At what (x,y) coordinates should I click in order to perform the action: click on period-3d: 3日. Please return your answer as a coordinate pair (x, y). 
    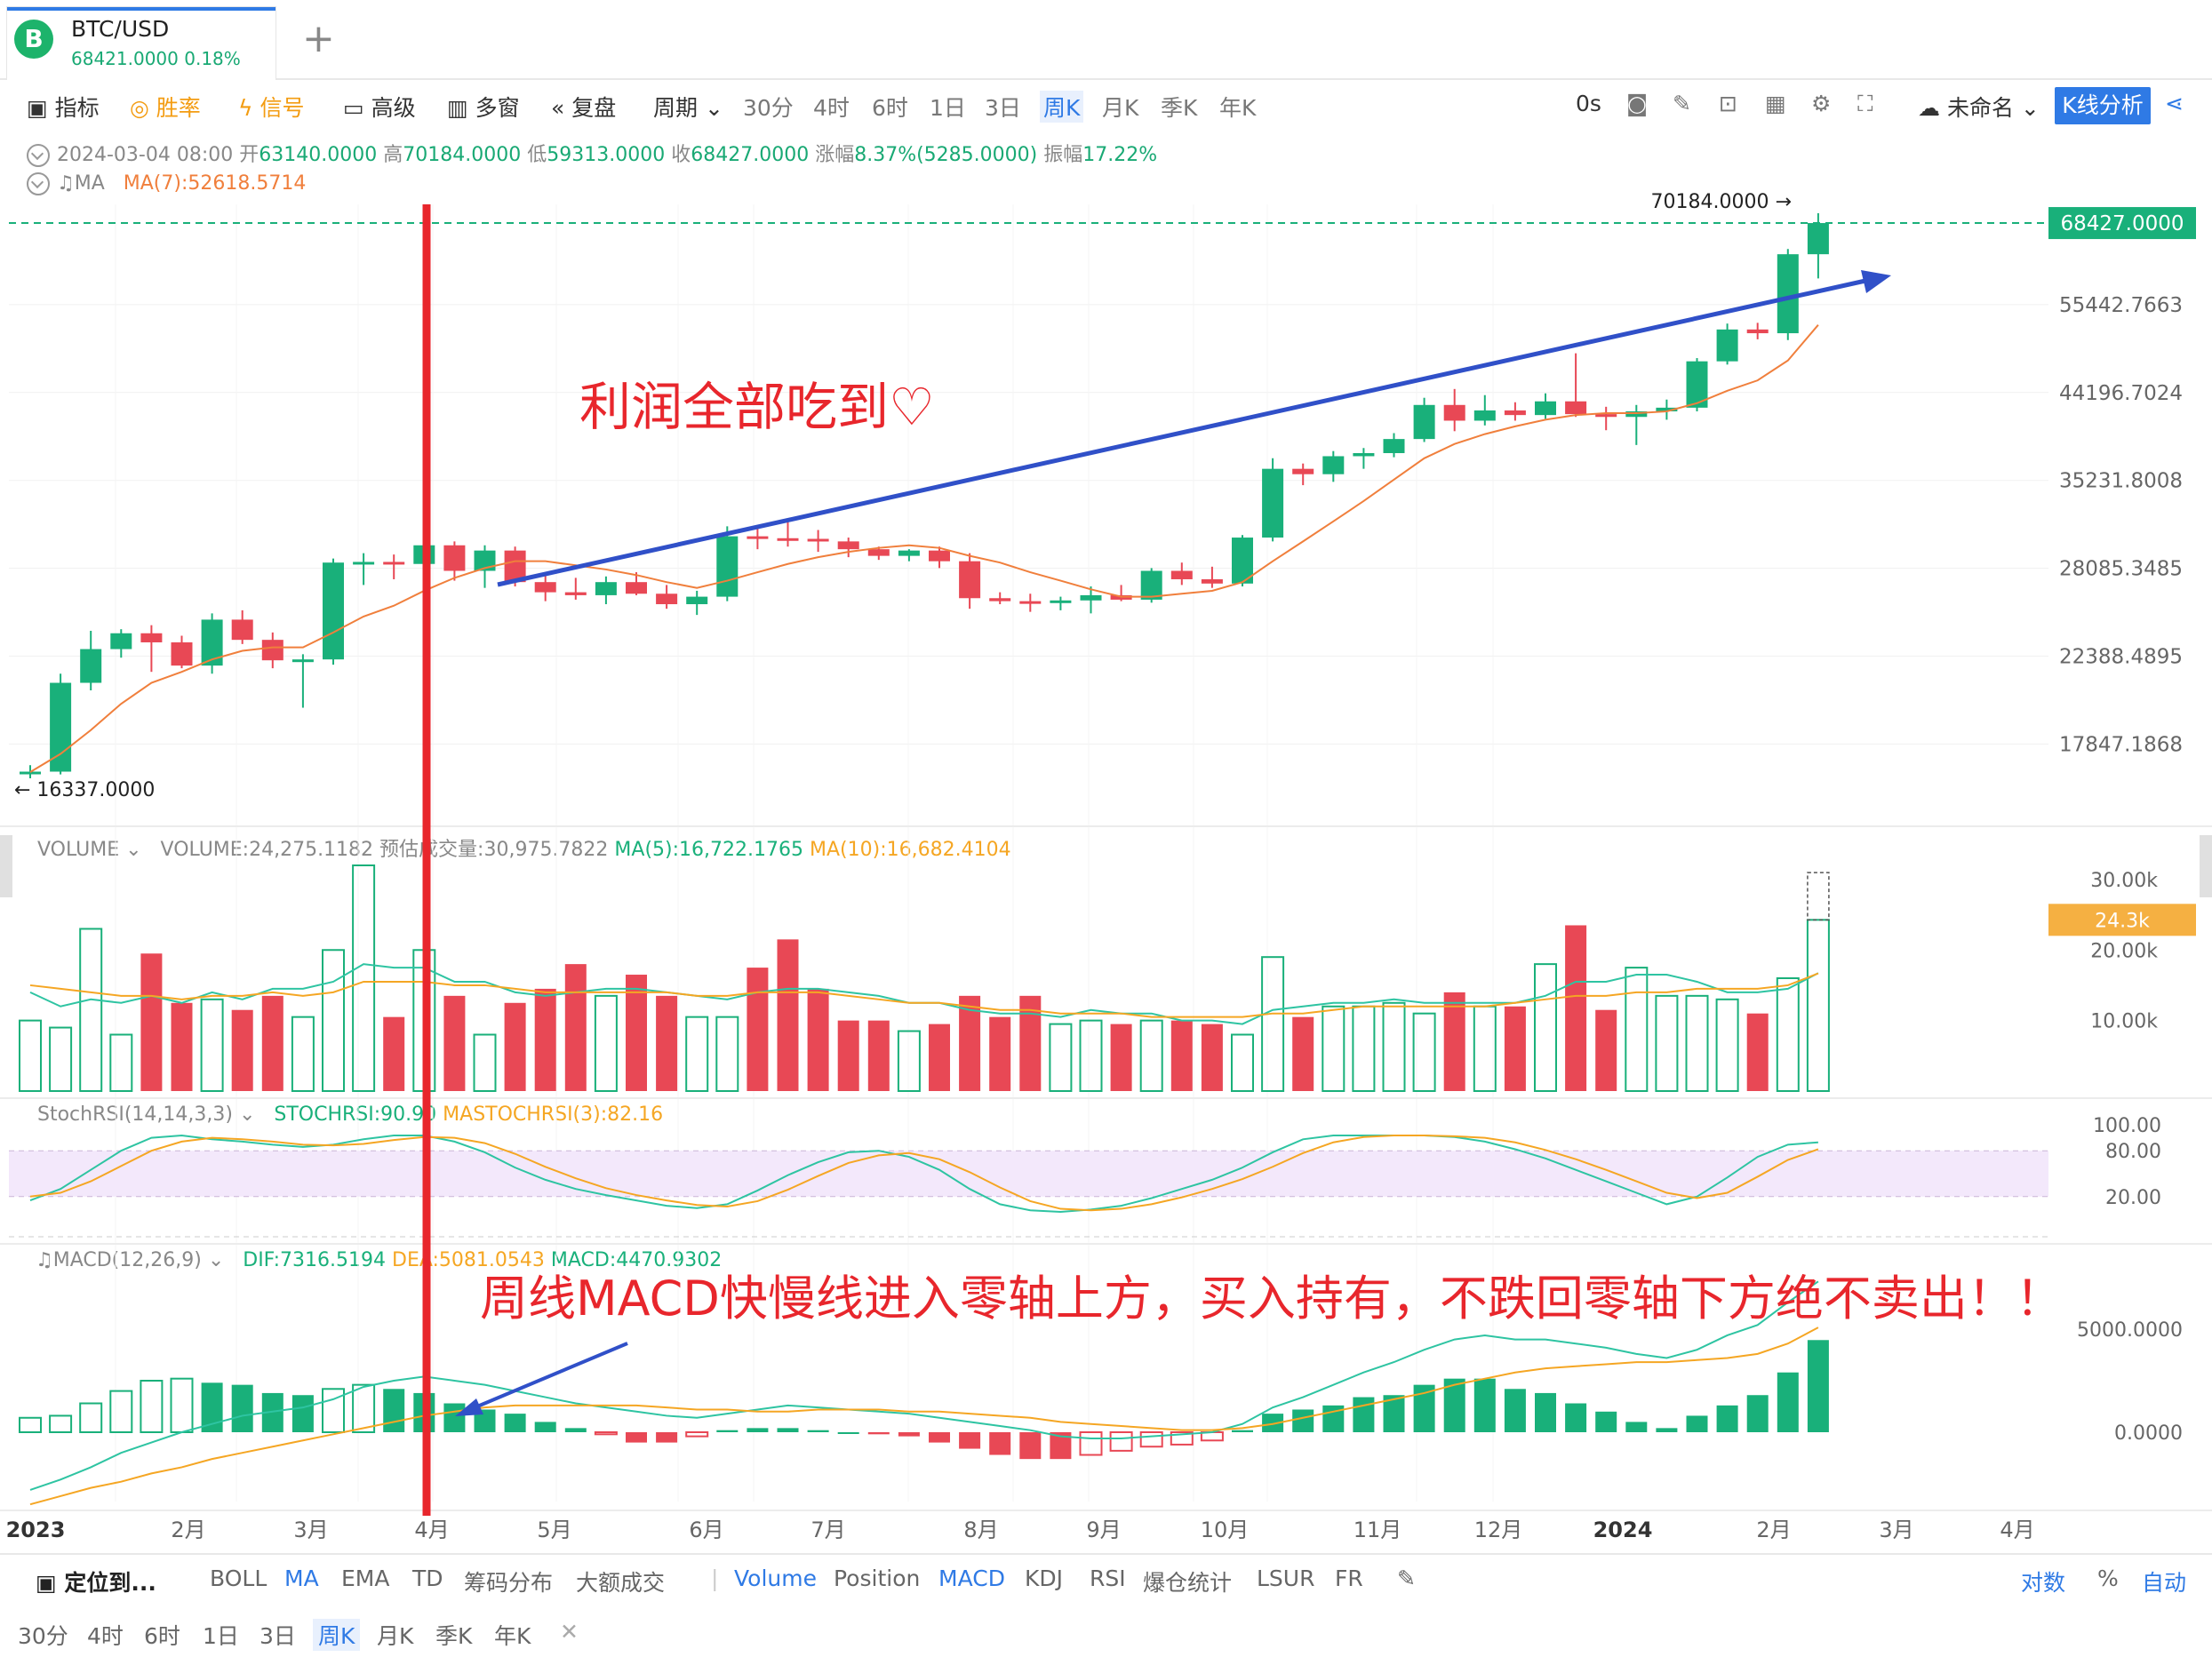
    Looking at the image, I should click on (1003, 108).